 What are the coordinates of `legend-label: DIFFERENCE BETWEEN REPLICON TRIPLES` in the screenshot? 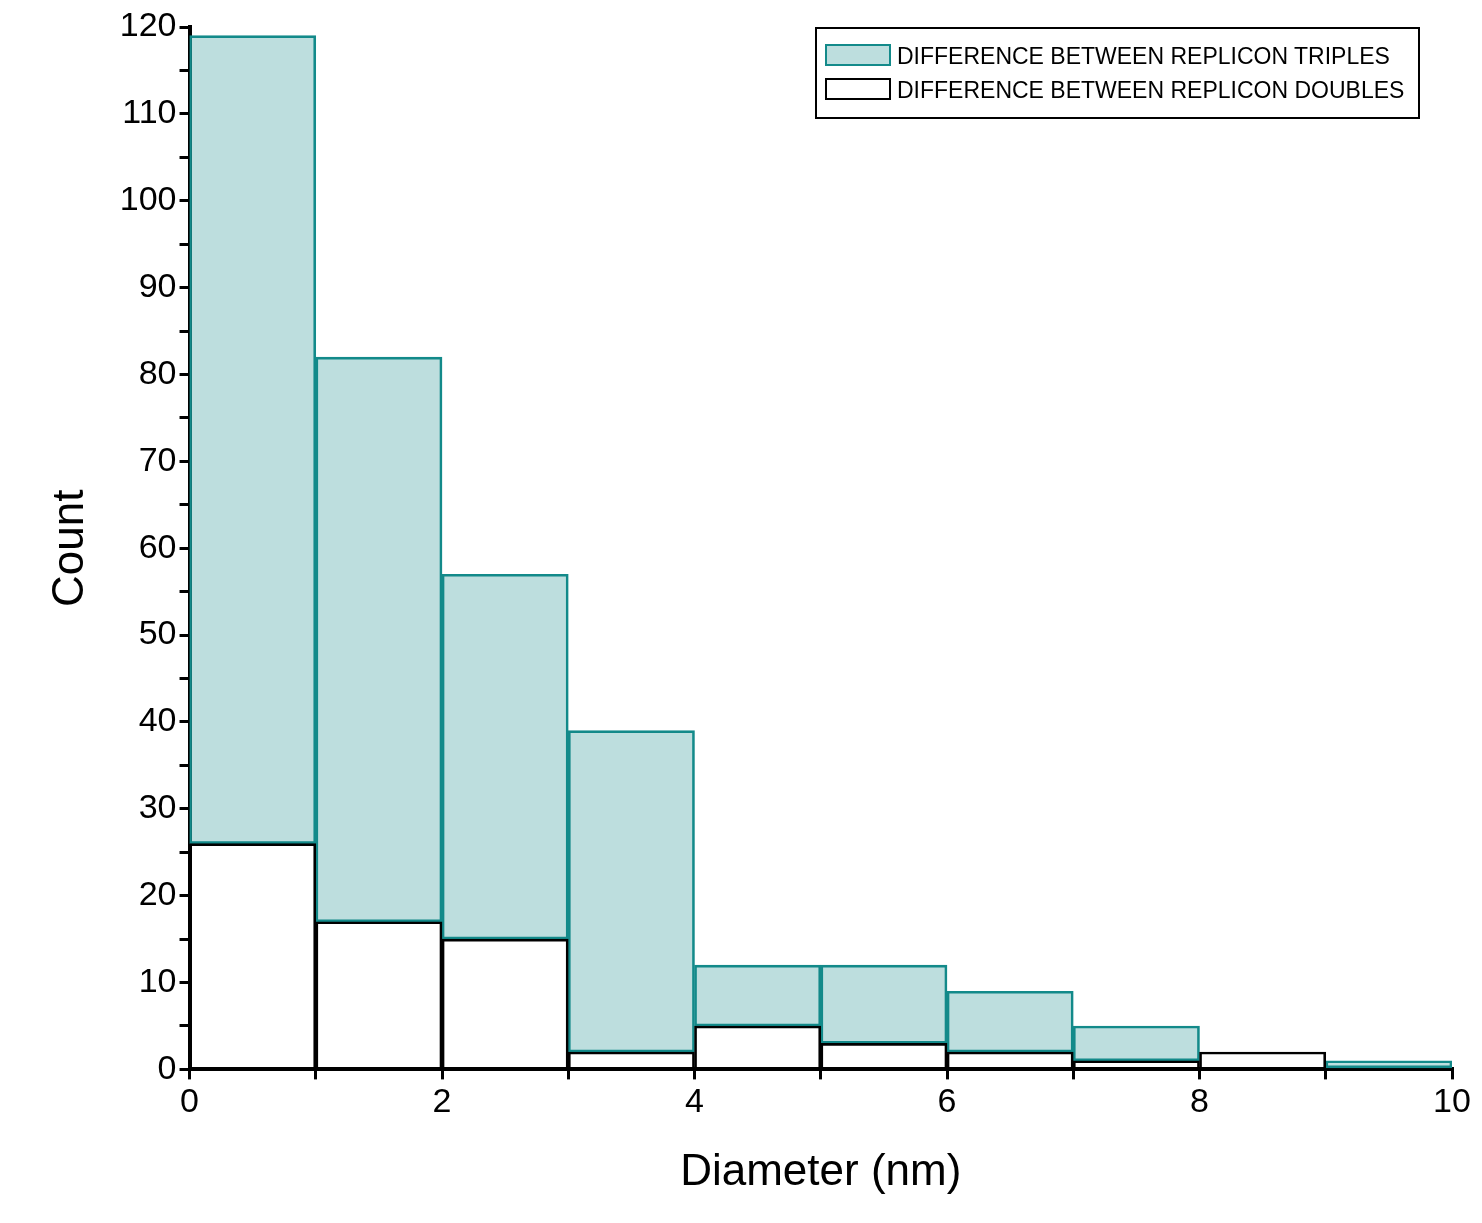 It's located at (1144, 56).